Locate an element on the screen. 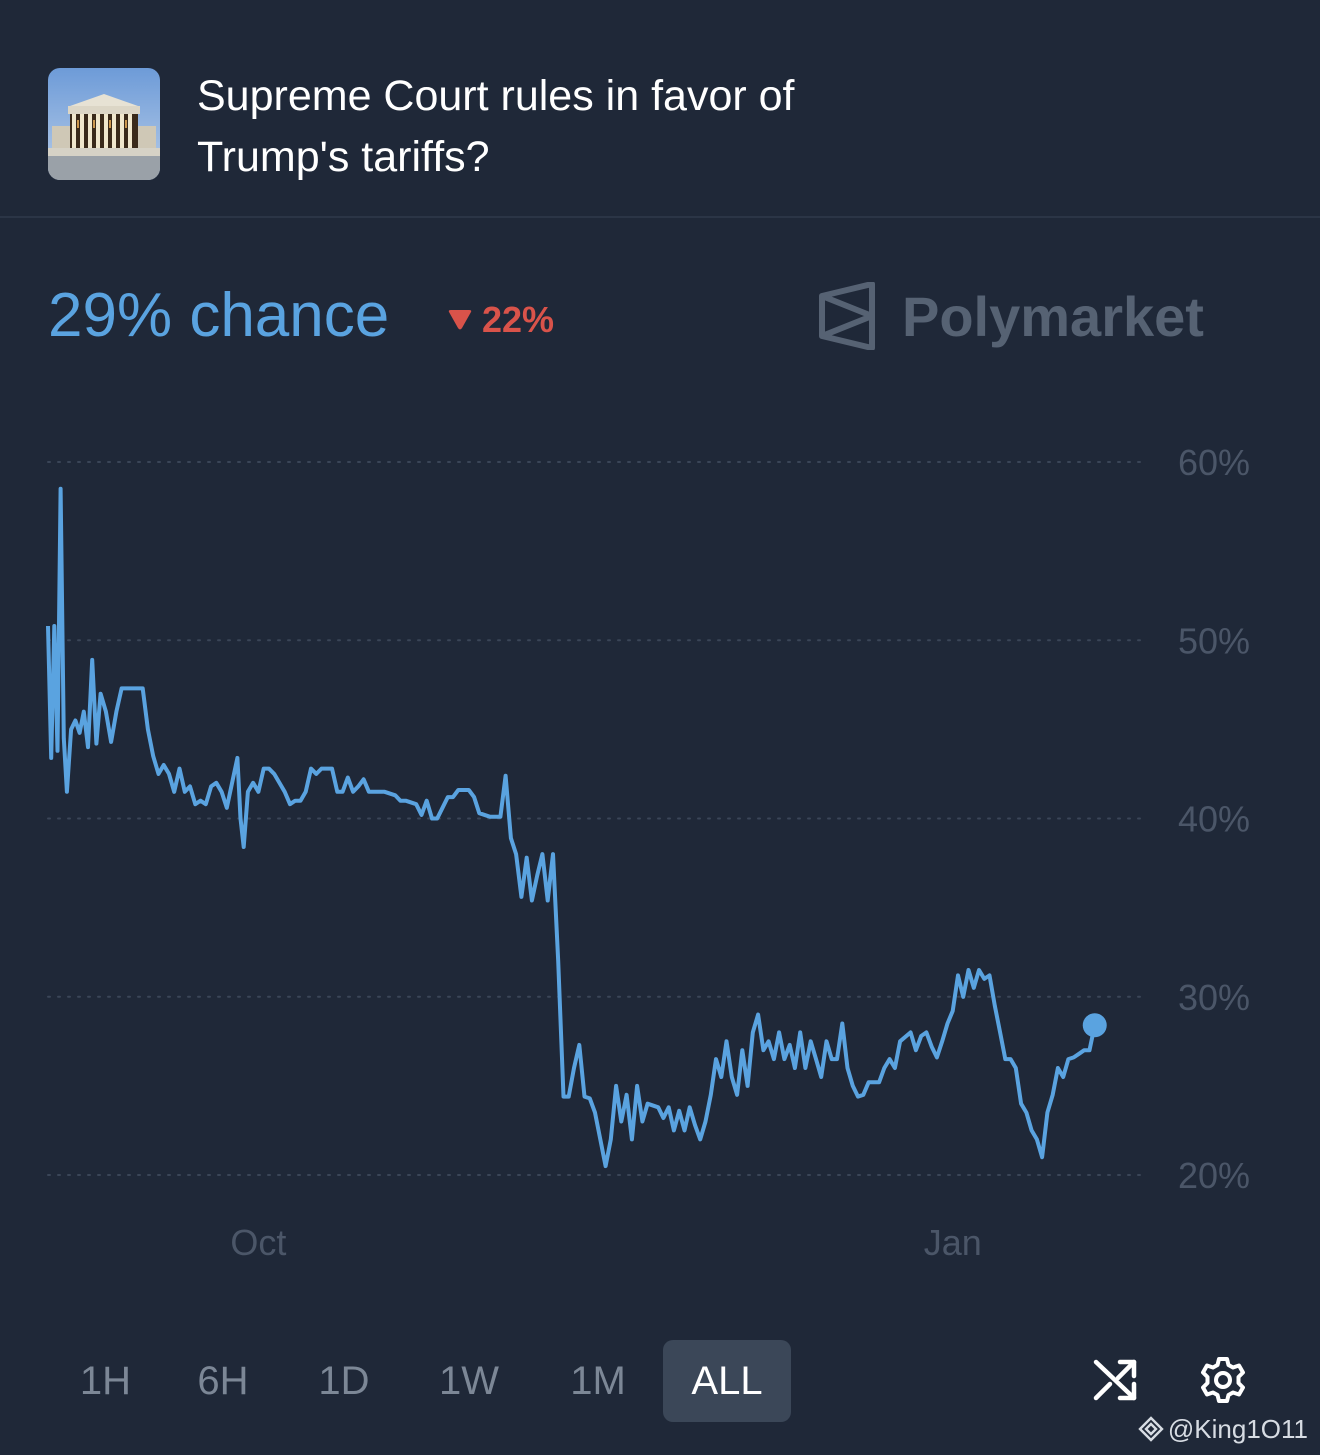 This screenshot has width=1320, height=1455. market-thumbnail is located at coordinates (104, 124).